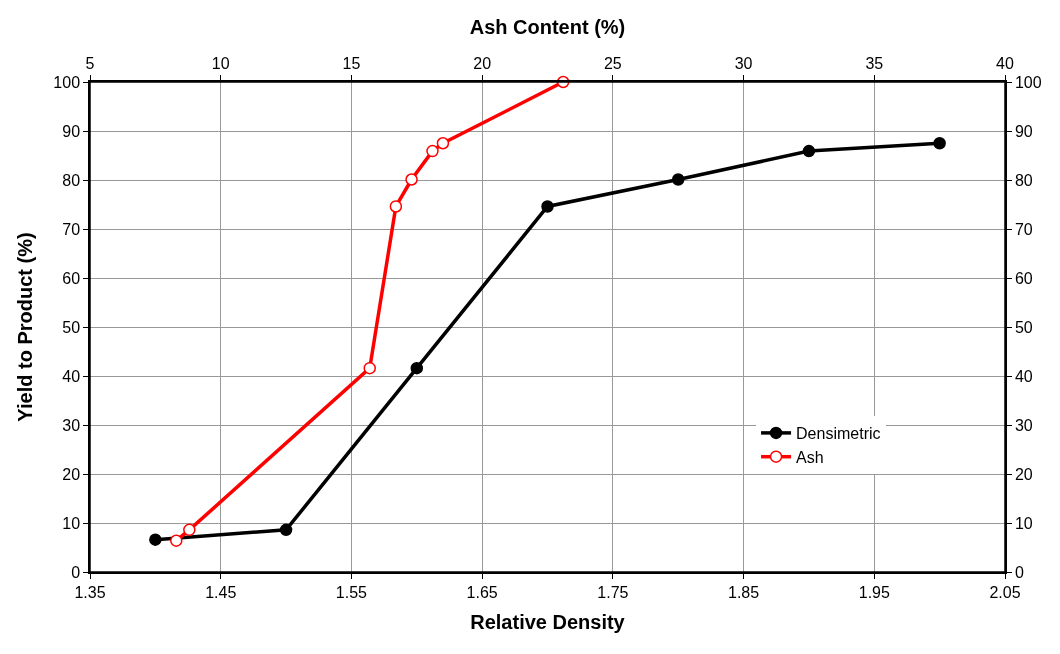 The image size is (1060, 654). I want to click on legend-label: Densimetric, so click(838, 434).